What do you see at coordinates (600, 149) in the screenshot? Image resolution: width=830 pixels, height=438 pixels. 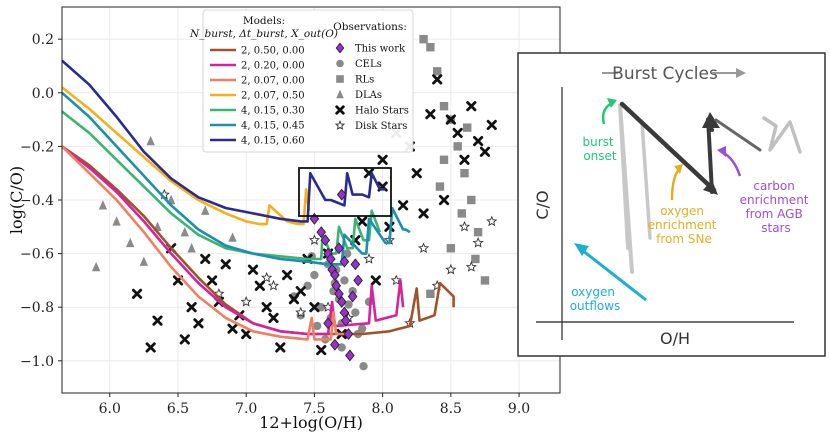 I see `burst-onset-label: burst onset` at bounding box center [600, 149].